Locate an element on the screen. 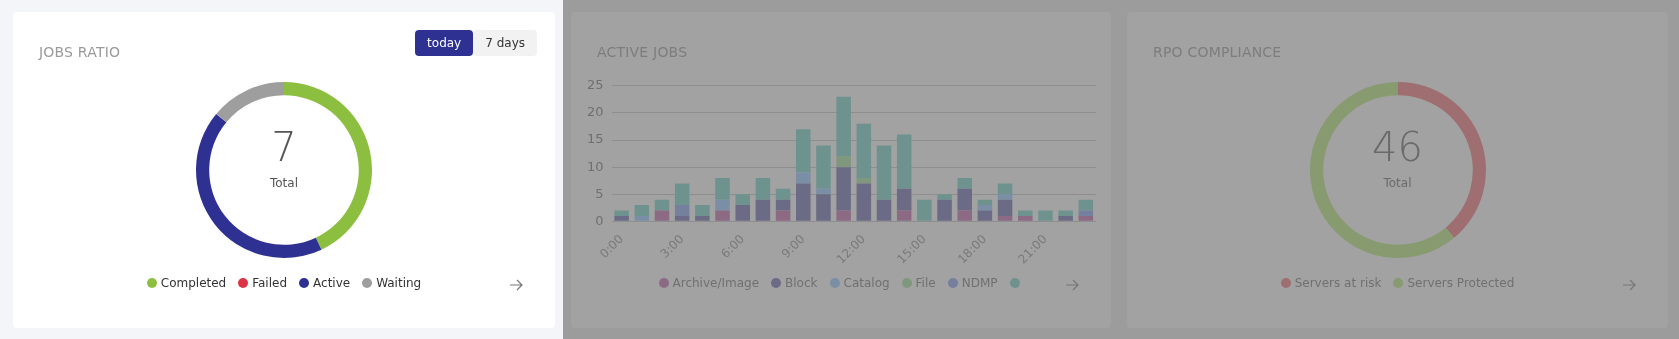 This screenshot has height=339, width=1679. chart-title: JOBS RATIO is located at coordinates (80, 52).